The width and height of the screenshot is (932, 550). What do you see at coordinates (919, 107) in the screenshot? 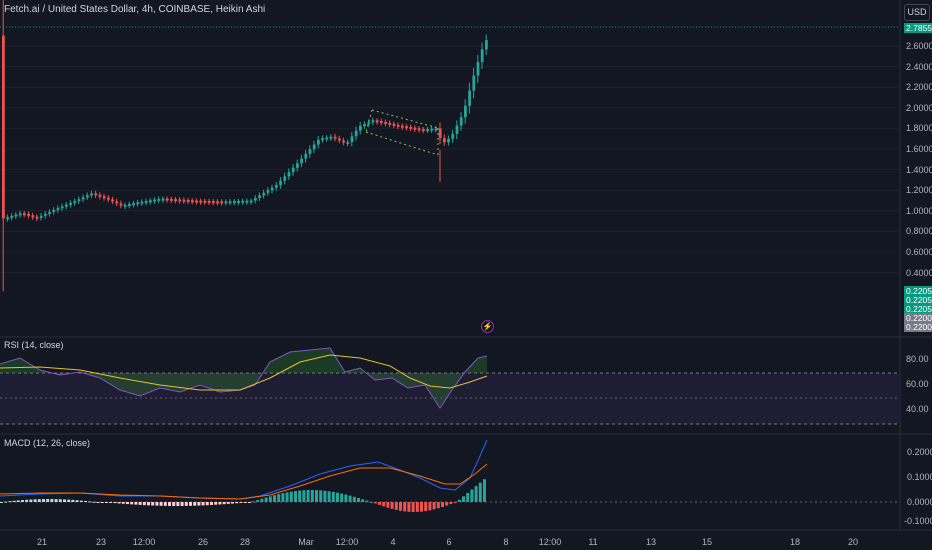
I see `price-tick-label: 2.0000` at bounding box center [919, 107].